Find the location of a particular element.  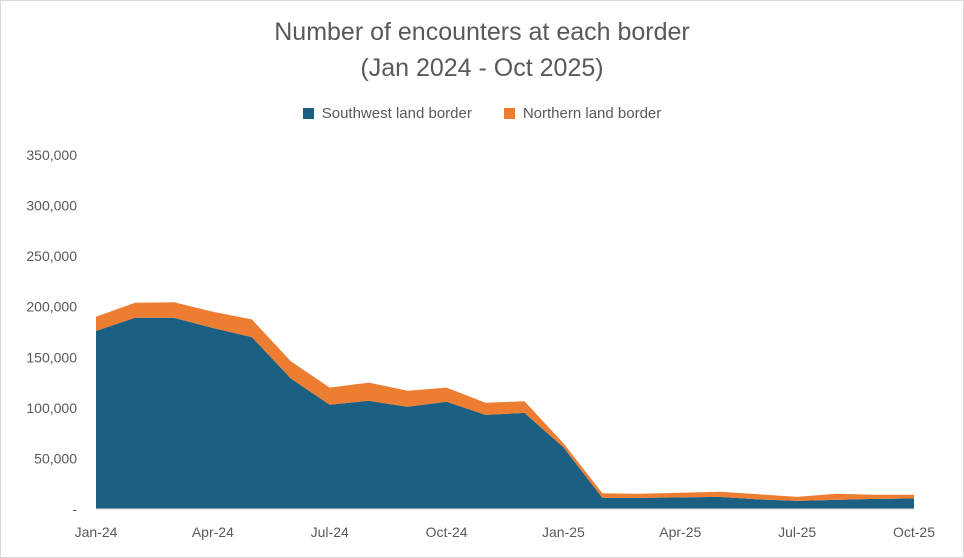

legend-label-northern: Northern land border is located at coordinates (592, 113).